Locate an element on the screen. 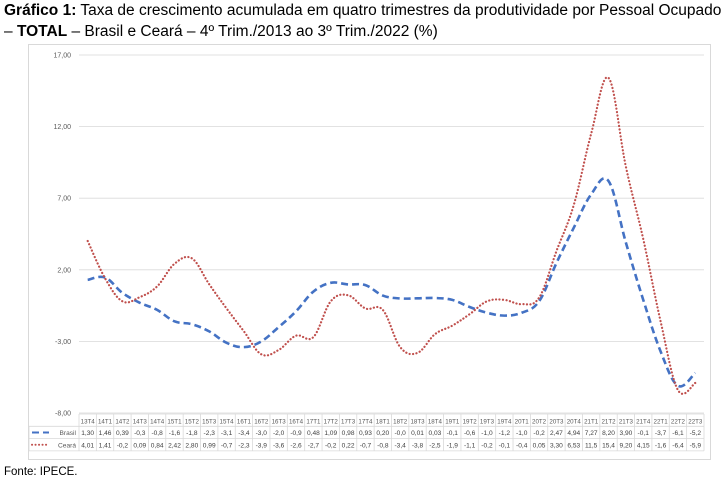 Image resolution: width=727 pixels, height=486 pixels. data-label-brasil: -0,8 is located at coordinates (157, 433).